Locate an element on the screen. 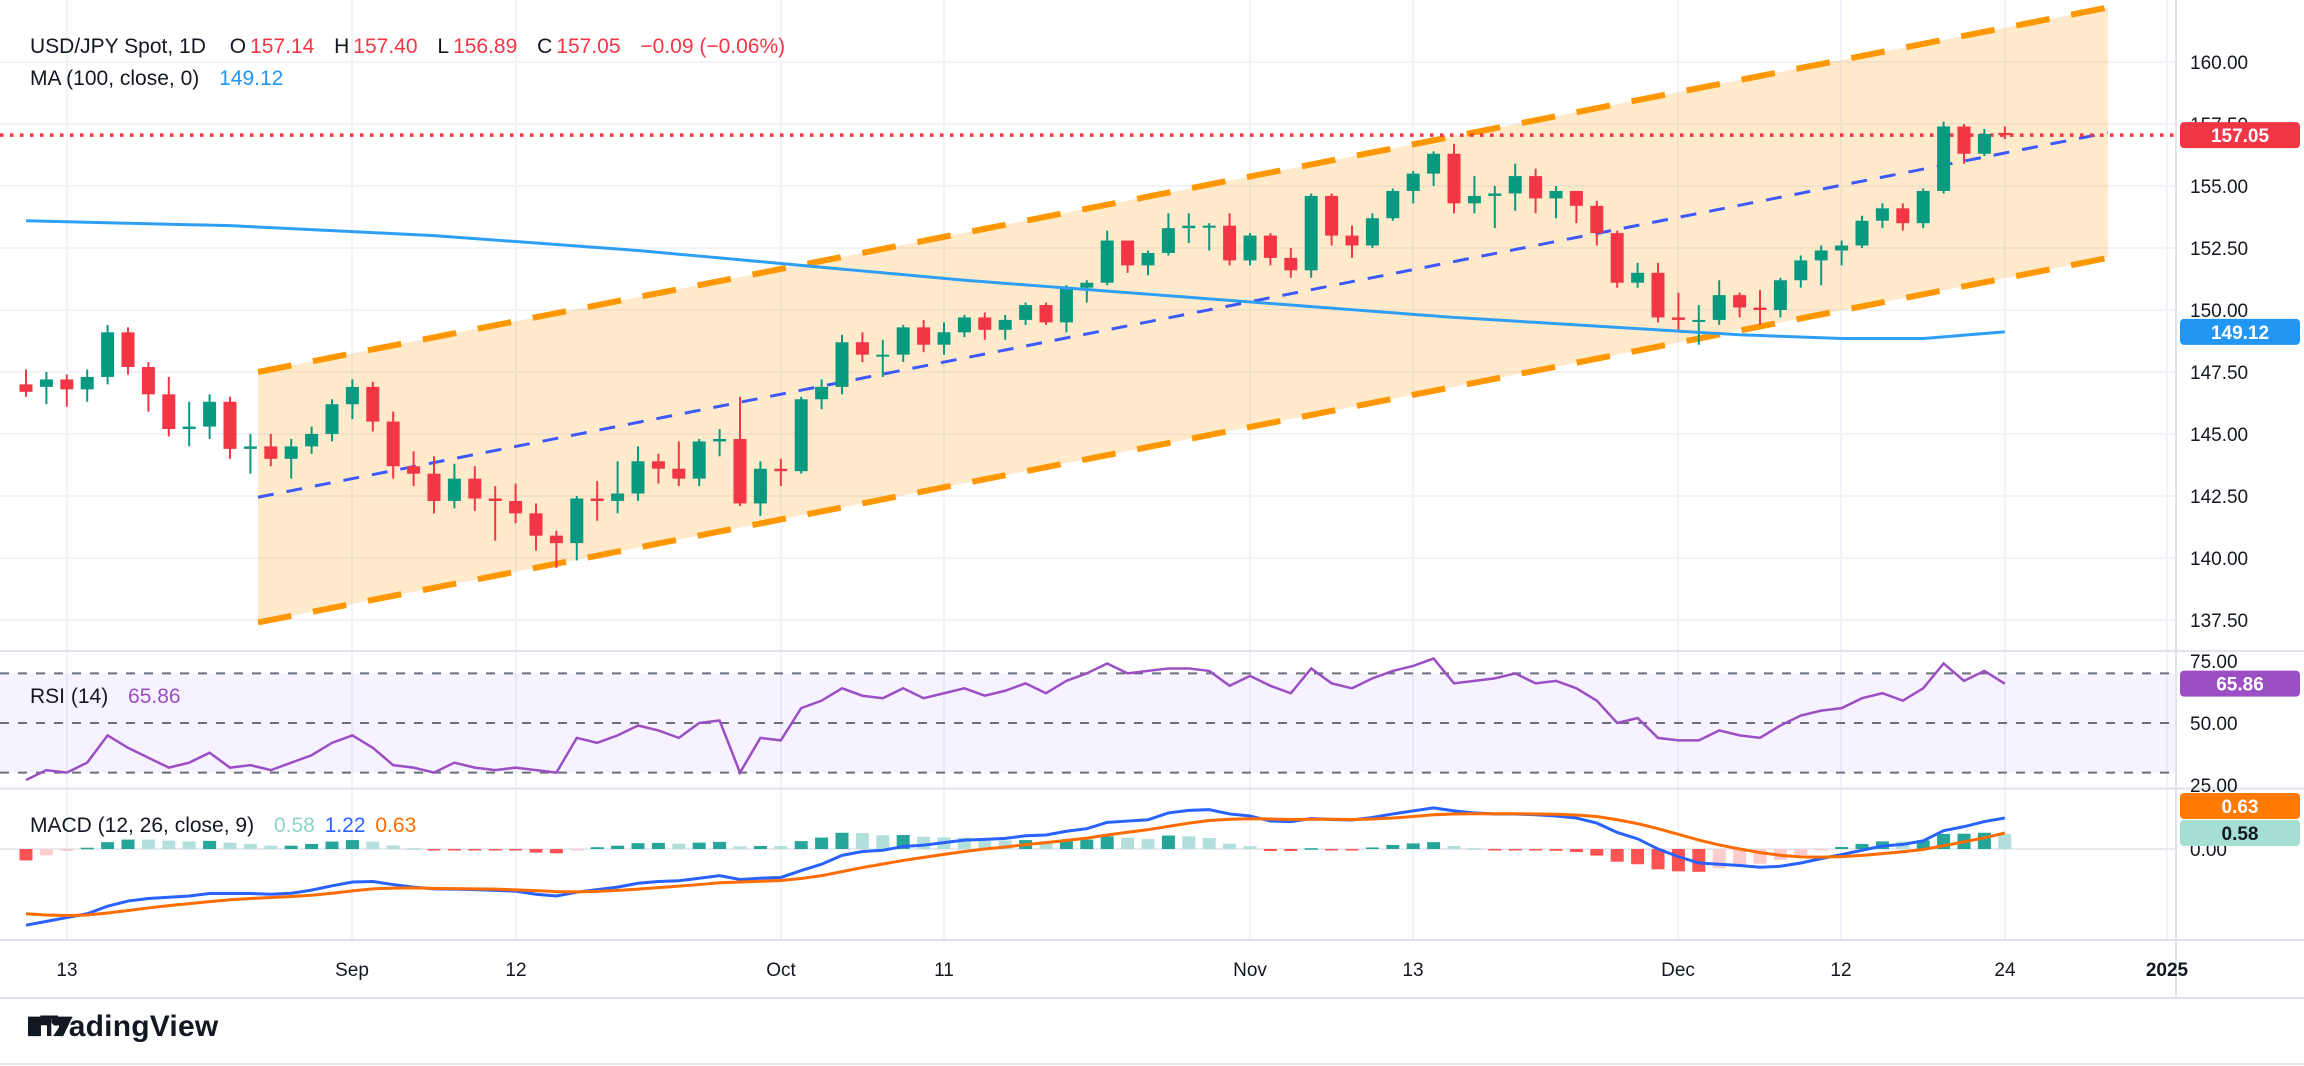  svg-text: 0.58 is located at coordinates (2240, 834).